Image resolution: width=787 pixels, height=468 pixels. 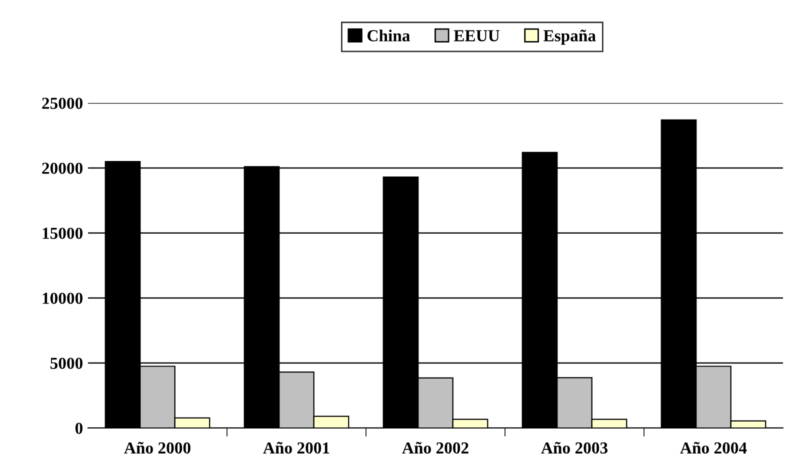 What do you see at coordinates (435, 448) in the screenshot?
I see `x-tick-label: Año 2002` at bounding box center [435, 448].